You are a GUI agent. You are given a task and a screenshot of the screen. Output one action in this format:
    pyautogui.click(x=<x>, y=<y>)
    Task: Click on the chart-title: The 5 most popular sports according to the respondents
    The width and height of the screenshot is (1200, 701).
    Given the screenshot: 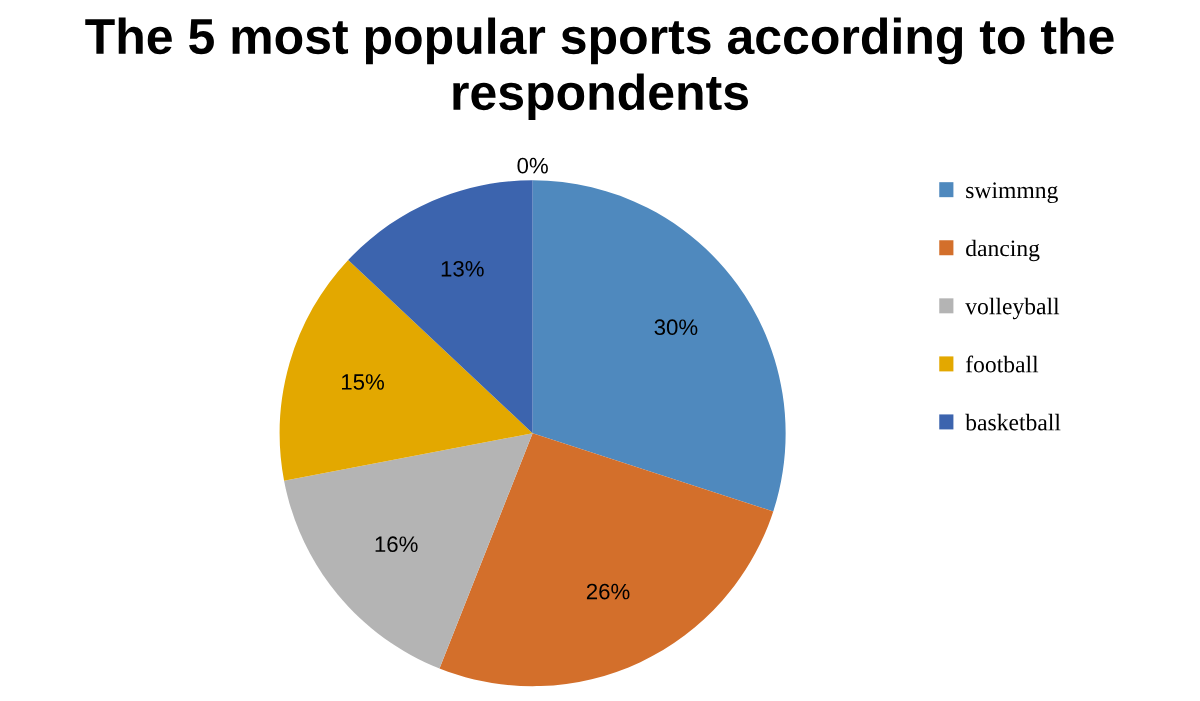 What is the action you would take?
    pyautogui.click(x=599, y=69)
    